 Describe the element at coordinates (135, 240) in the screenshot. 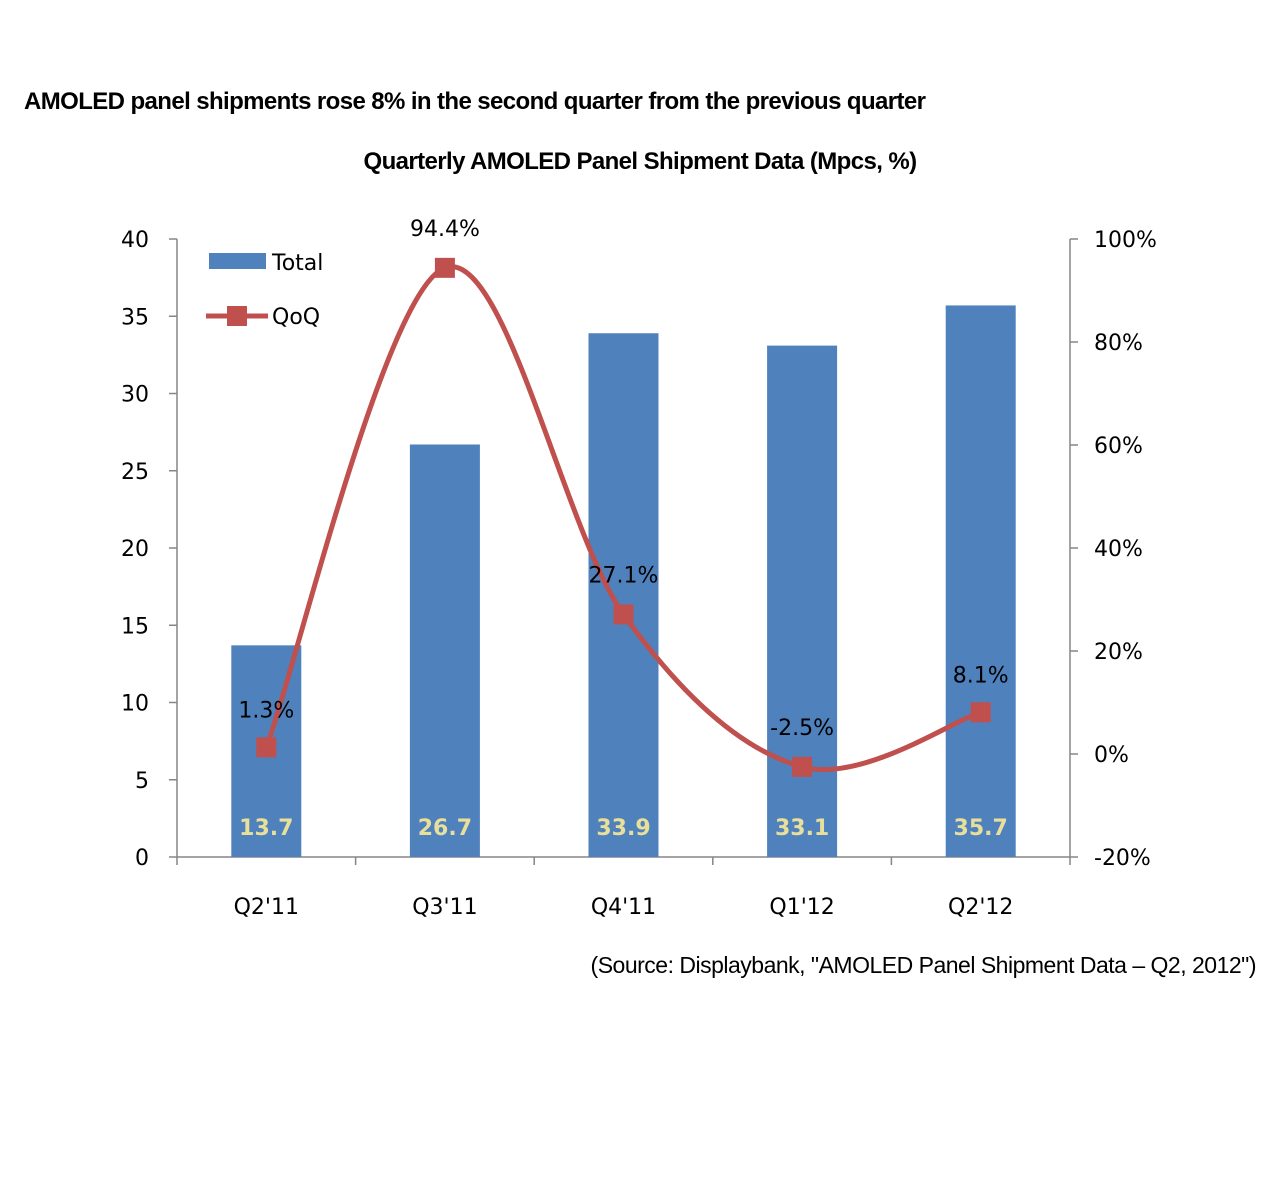

I see `left-tick-label: 40` at that location.